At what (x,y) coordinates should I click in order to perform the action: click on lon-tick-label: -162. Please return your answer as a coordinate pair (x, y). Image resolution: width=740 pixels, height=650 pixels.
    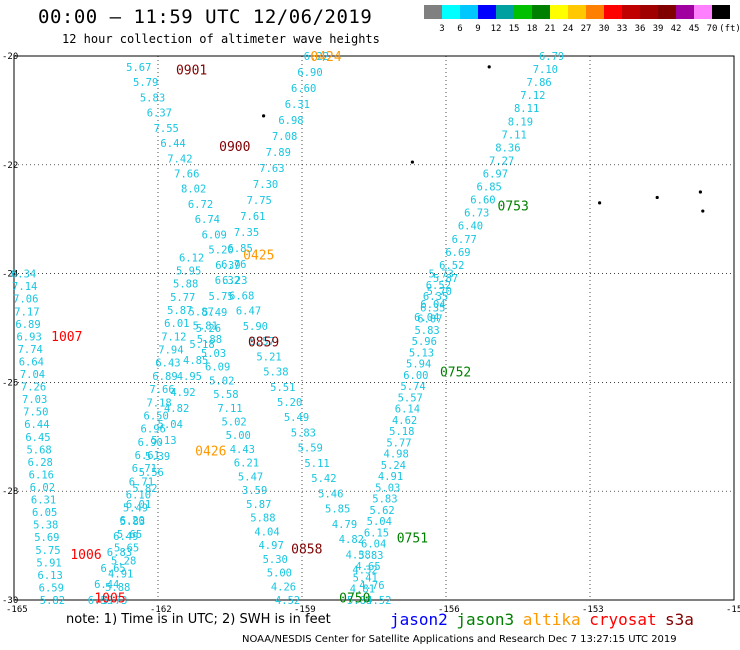
    Looking at the image, I should click on (161, 610).